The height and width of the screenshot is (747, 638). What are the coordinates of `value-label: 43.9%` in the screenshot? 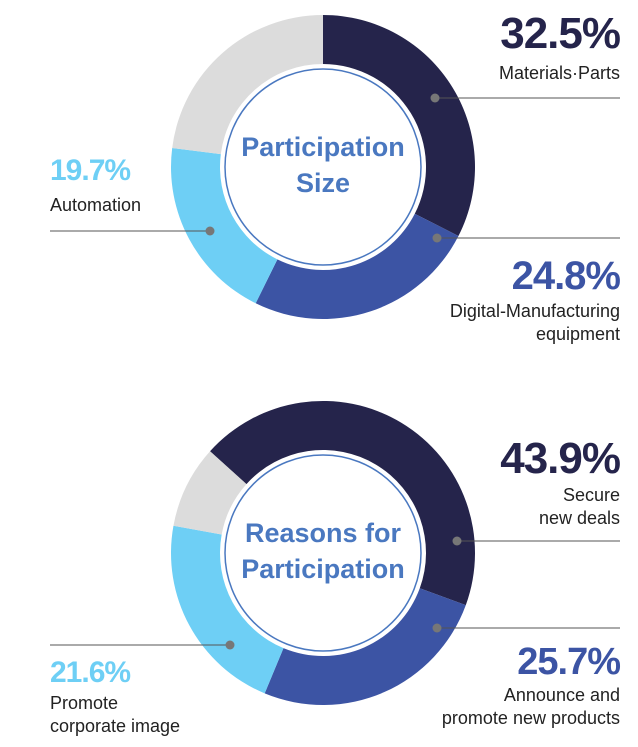 It's located at (560, 458).